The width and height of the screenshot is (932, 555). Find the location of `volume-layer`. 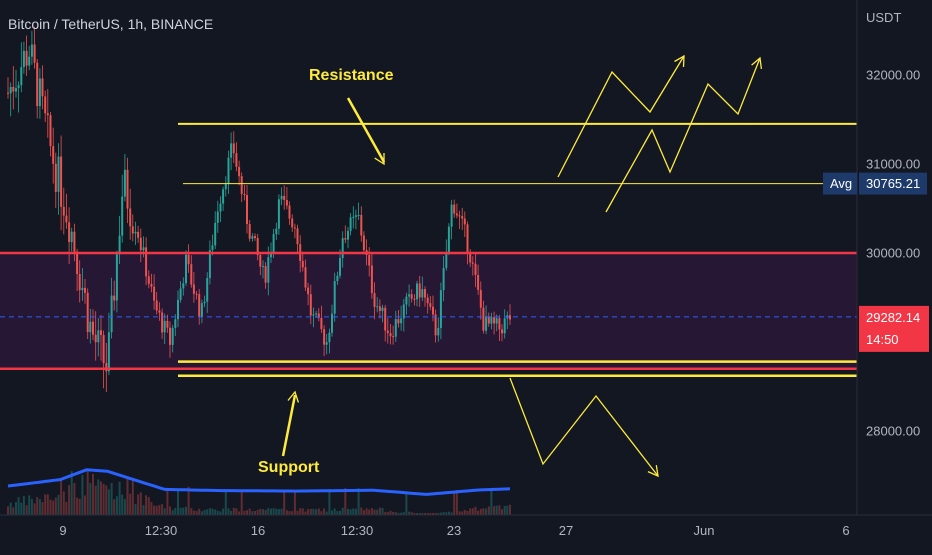

volume-layer is located at coordinates (259, 491).